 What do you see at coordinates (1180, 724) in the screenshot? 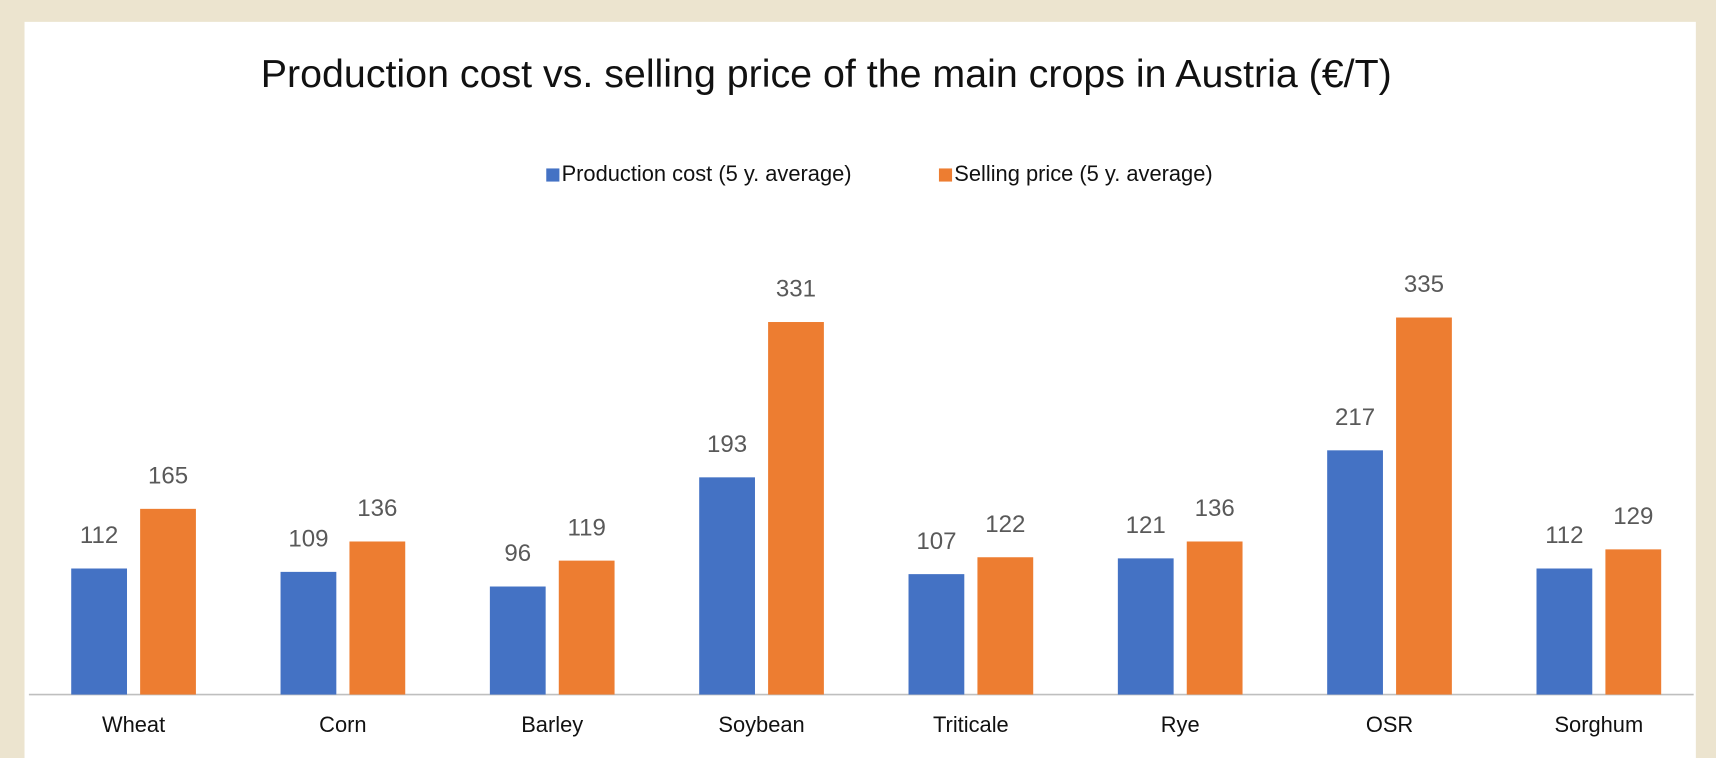
I see `x-tick-label: Rye` at bounding box center [1180, 724].